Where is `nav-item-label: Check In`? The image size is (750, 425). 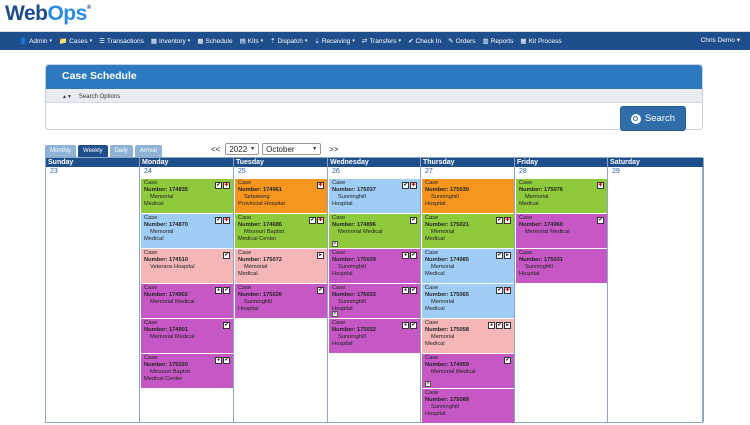
nav-item-label: Check In is located at coordinates (428, 41).